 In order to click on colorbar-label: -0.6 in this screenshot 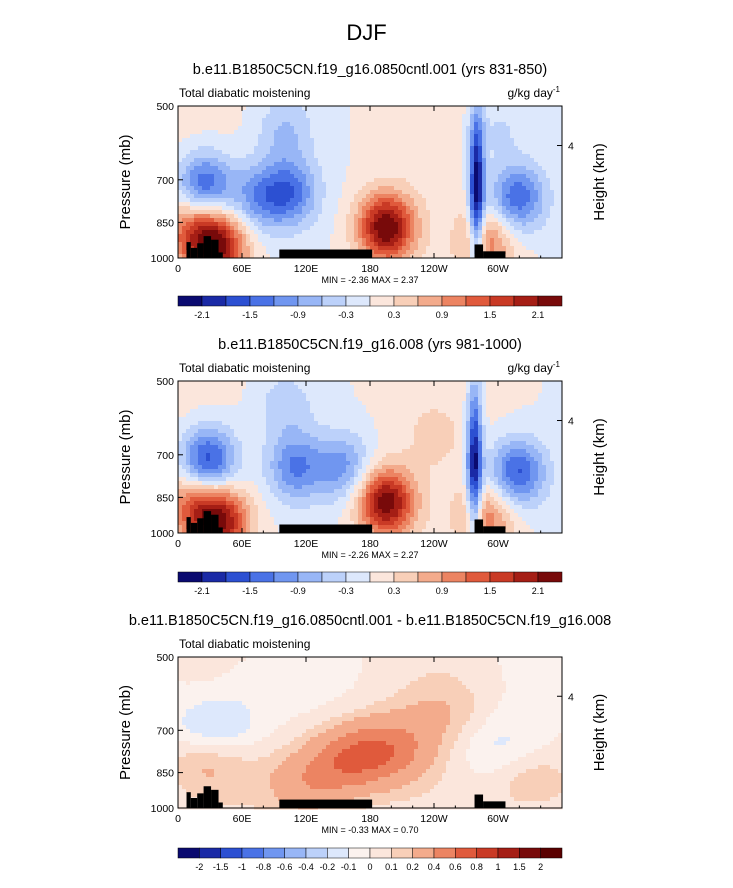, I will do `click(285, 867)`.